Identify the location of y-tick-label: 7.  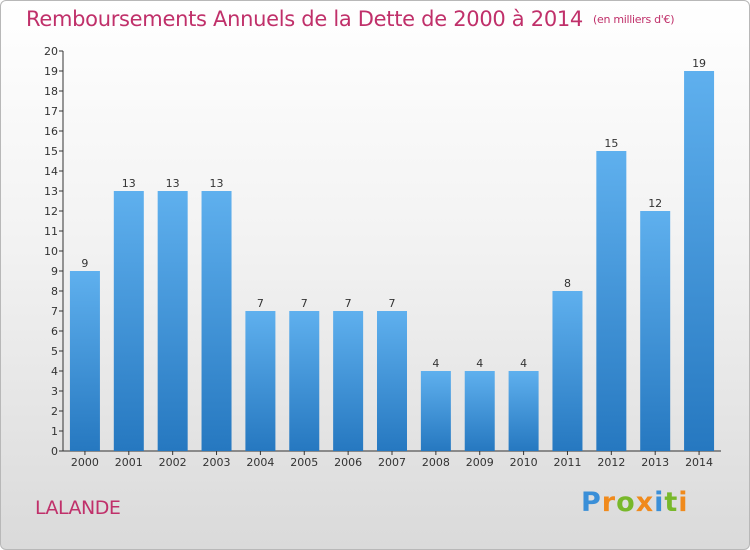
(54, 311).